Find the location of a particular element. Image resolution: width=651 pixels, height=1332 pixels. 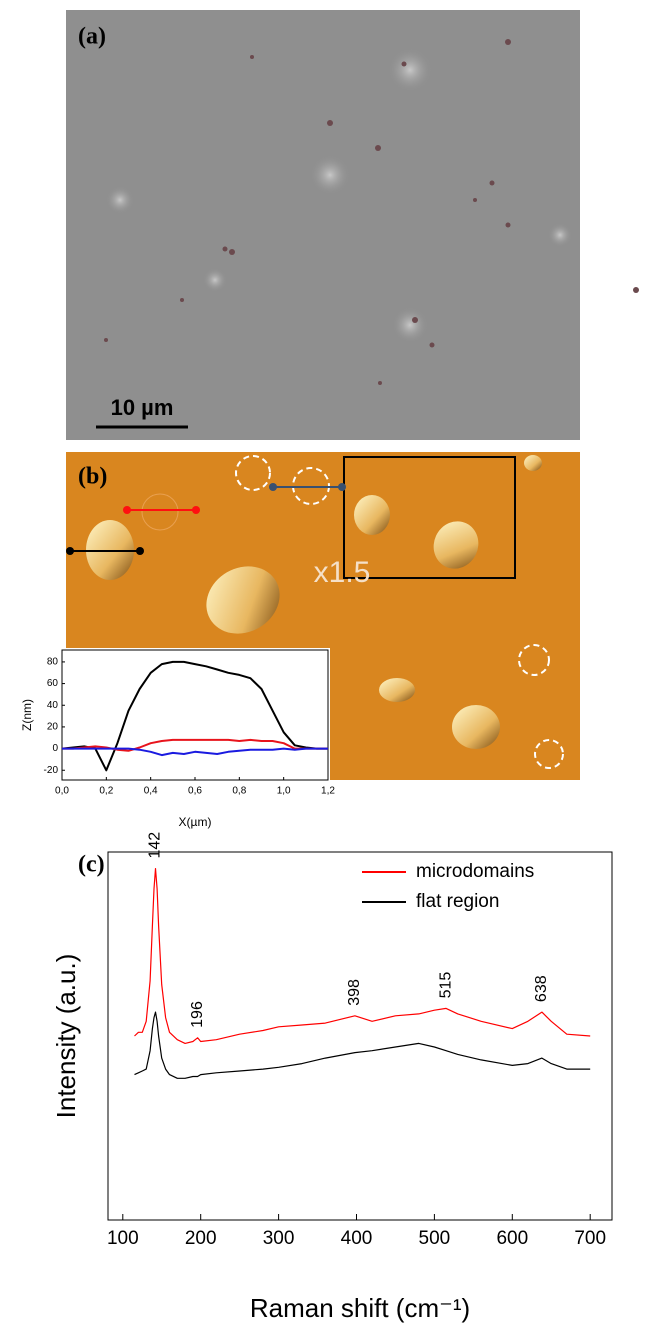

x-tick-label: 100 is located at coordinates (123, 1238).